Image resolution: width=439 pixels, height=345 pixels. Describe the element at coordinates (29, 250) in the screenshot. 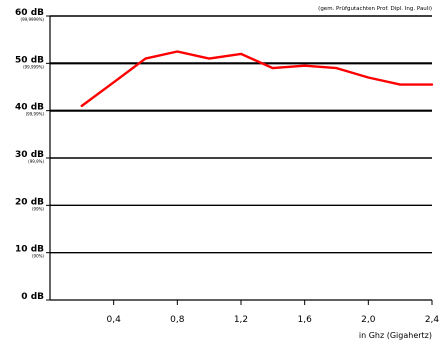

I see `y-tick-label-10: 10 dB` at that location.